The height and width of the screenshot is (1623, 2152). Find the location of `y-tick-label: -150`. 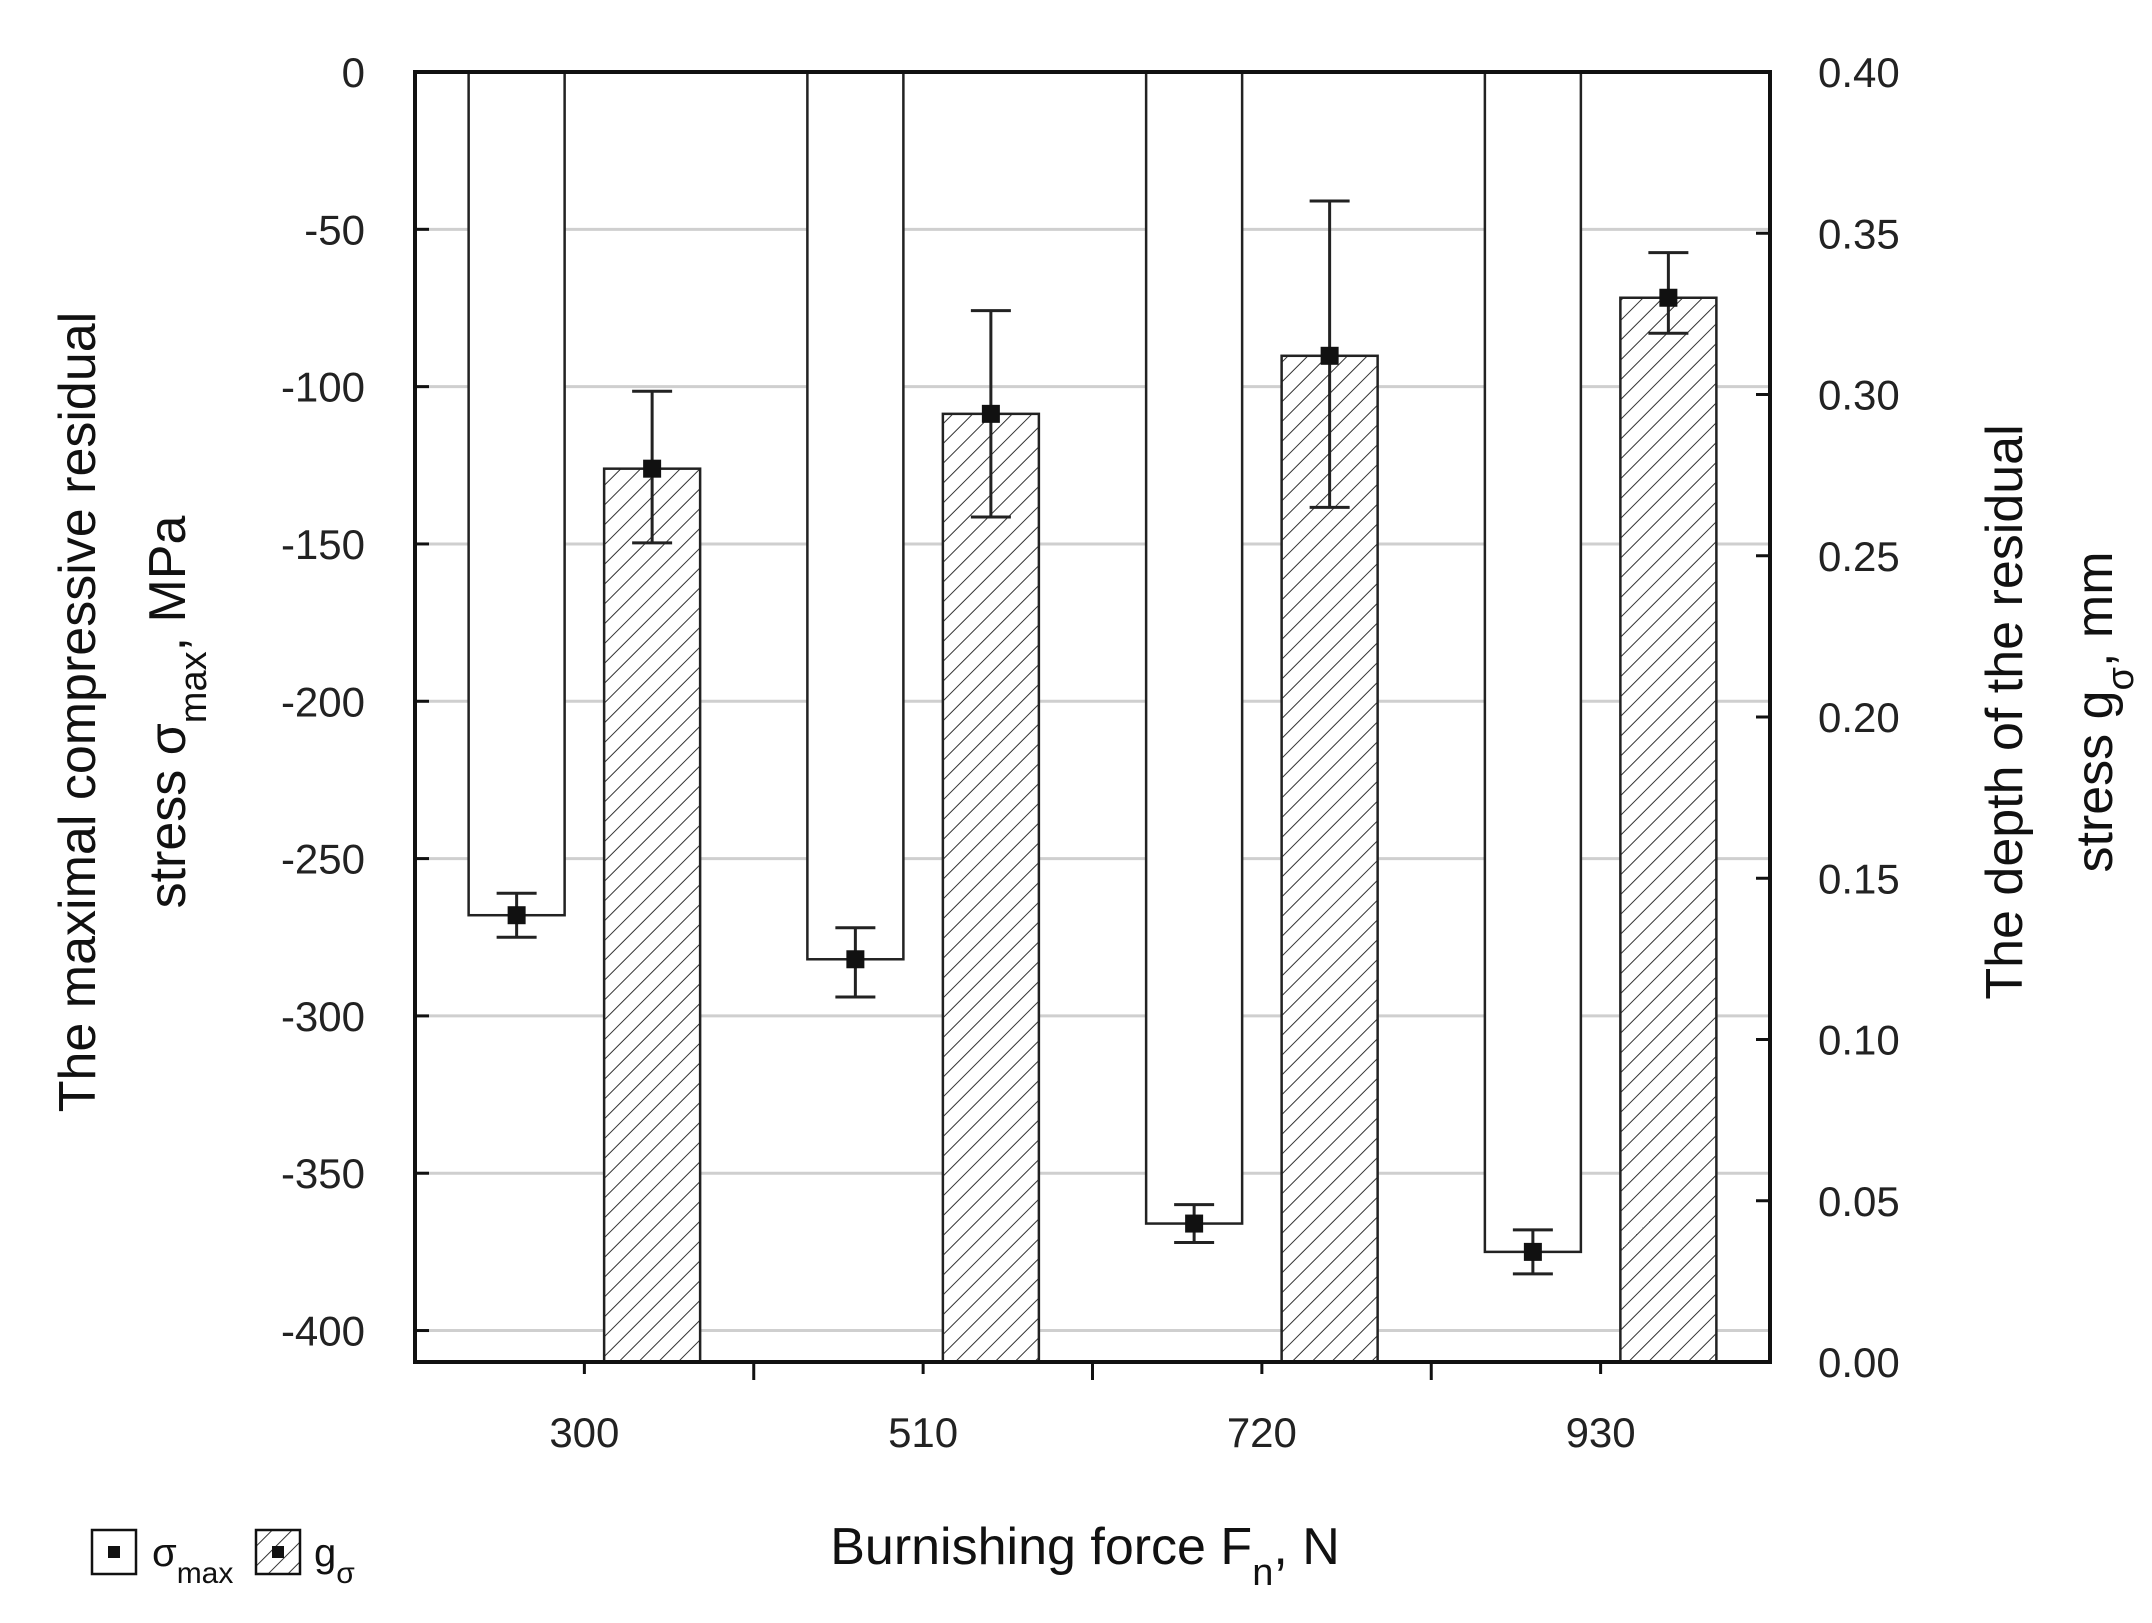

y-tick-label: -150 is located at coordinates (323, 544).